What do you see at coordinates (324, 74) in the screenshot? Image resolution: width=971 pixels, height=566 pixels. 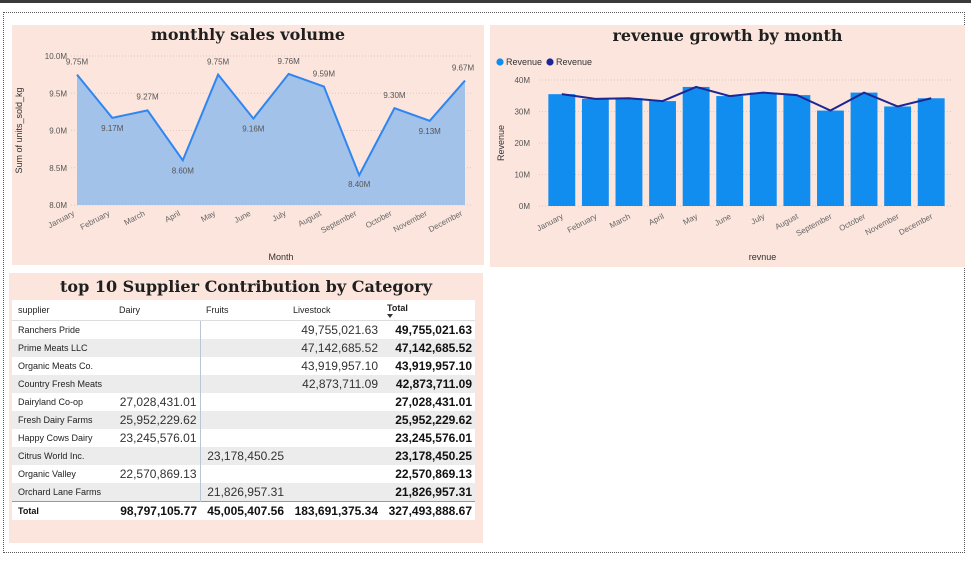 I see `sales-data-label: 9.59M` at bounding box center [324, 74].